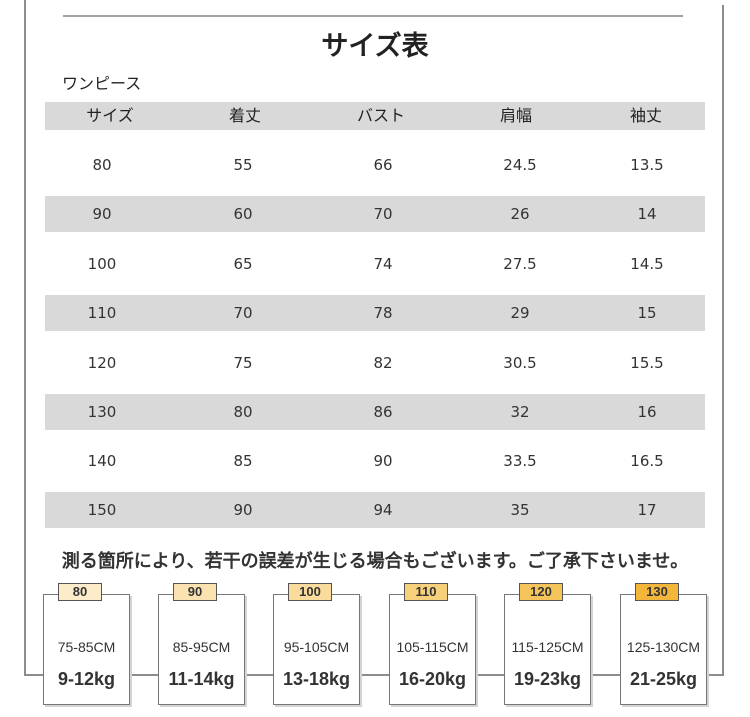 The width and height of the screenshot is (750, 717). What do you see at coordinates (520, 264) in the screenshot?
I see `cell-shoulder: 27.5` at bounding box center [520, 264].